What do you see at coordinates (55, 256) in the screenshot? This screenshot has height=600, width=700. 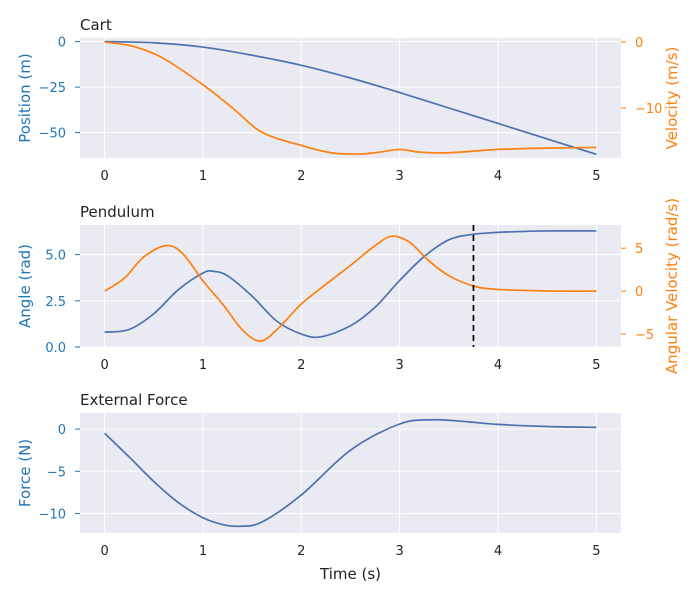 I see `y-tick-label: 5.0` at bounding box center [55, 256].